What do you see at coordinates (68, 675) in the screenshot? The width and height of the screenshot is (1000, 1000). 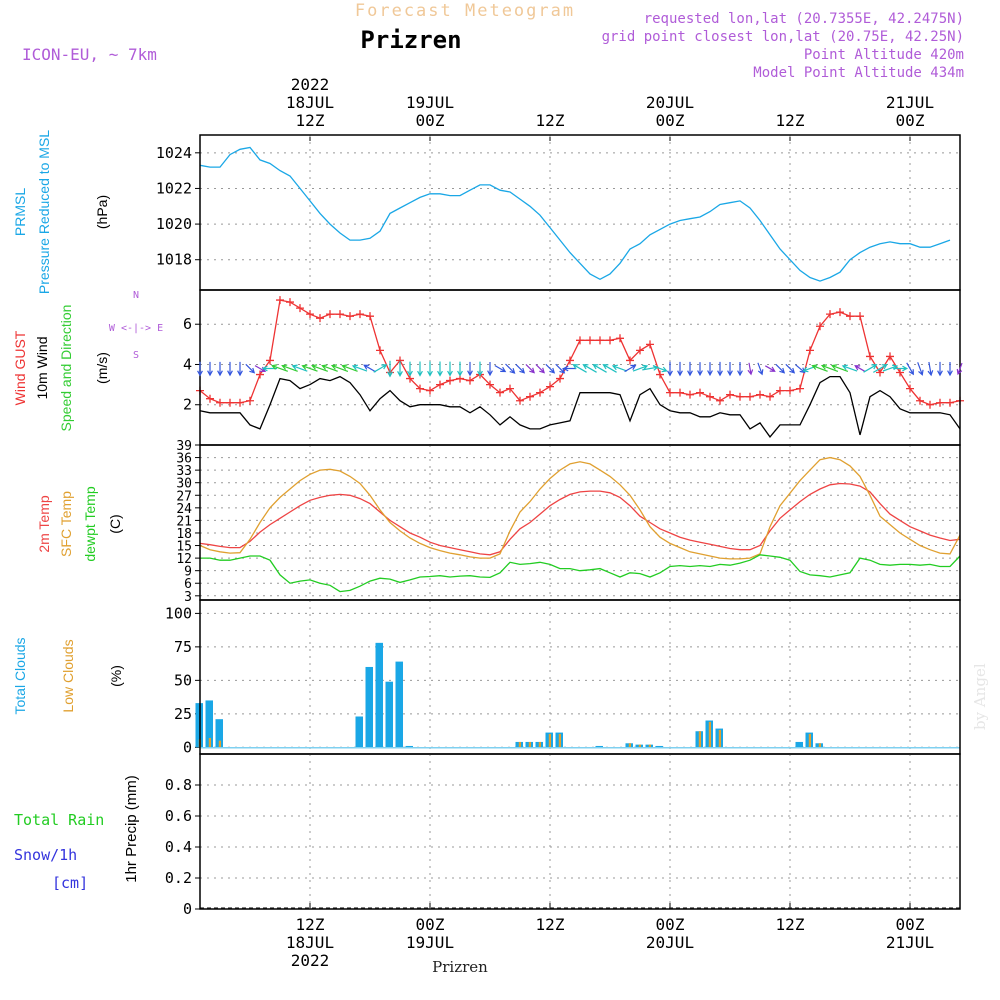 I see `panel-label: Low Clouds` at bounding box center [68, 675].